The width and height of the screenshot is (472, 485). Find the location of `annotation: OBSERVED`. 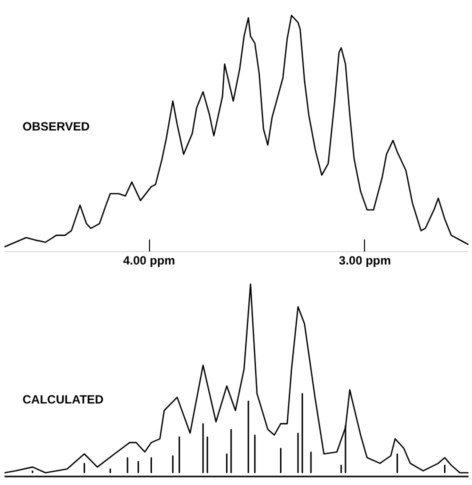

annotation: OBSERVED is located at coordinates (56, 127).